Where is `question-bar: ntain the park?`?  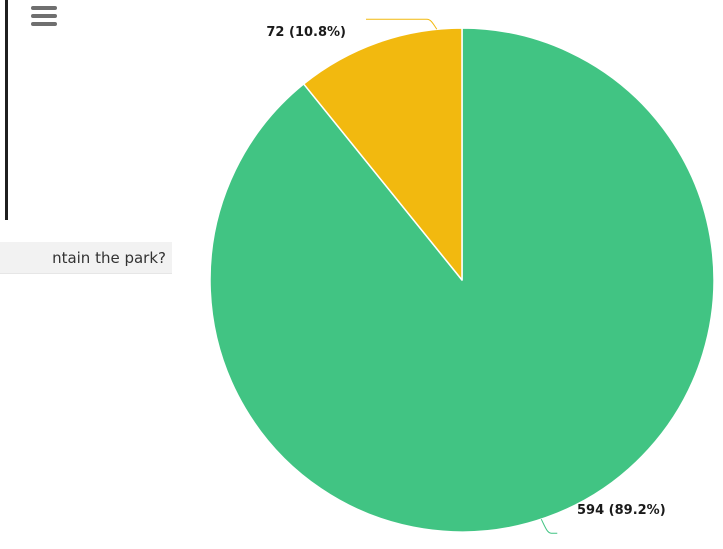 question-bar: ntain the park? is located at coordinates (86, 258).